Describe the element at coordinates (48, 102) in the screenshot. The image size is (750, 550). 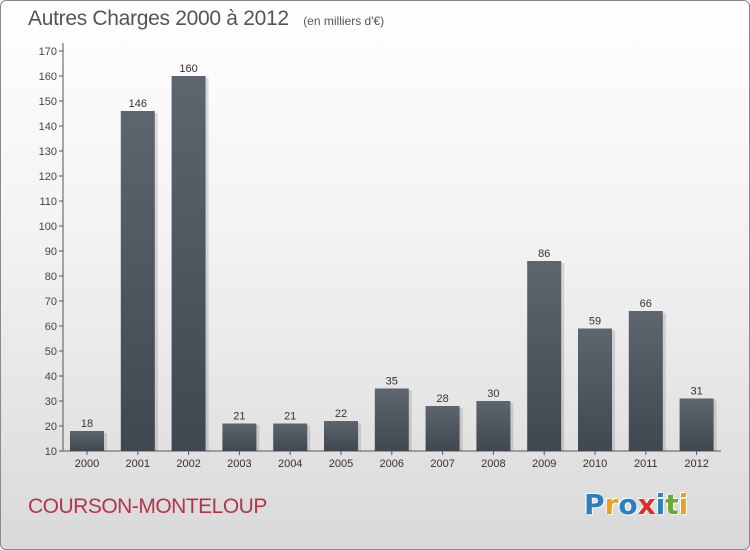
I see `y-tick-label: 150` at that location.